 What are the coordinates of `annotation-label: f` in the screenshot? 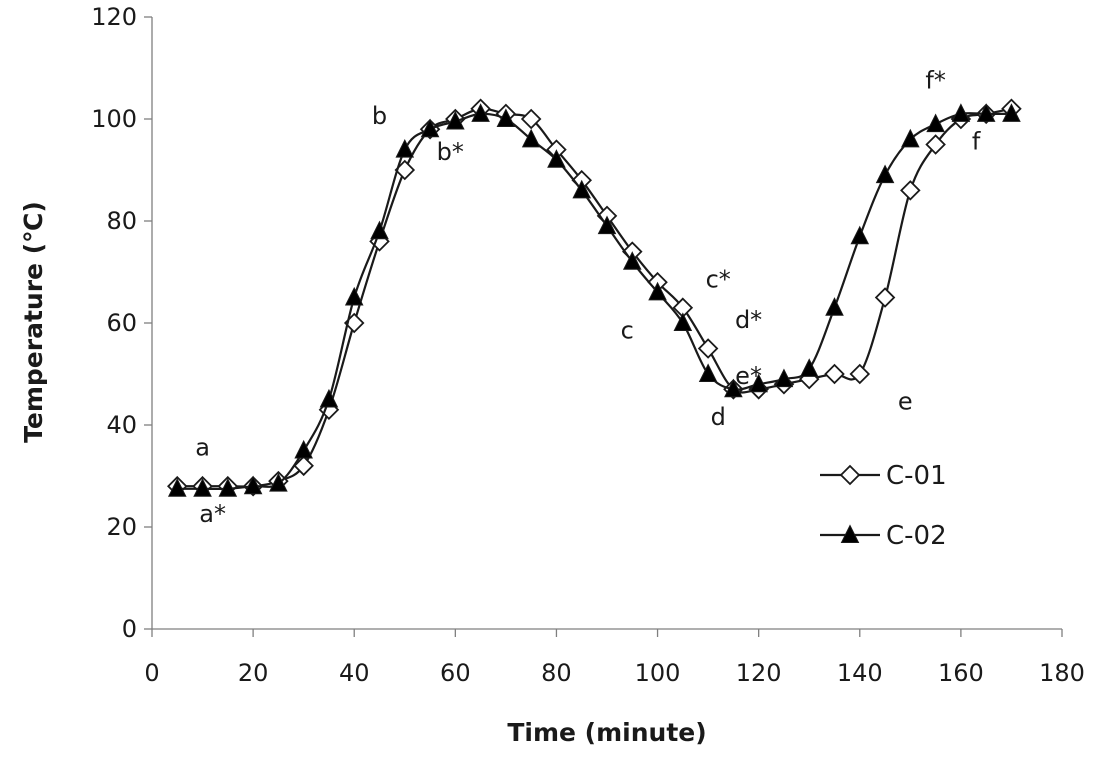 It's located at (976, 142).